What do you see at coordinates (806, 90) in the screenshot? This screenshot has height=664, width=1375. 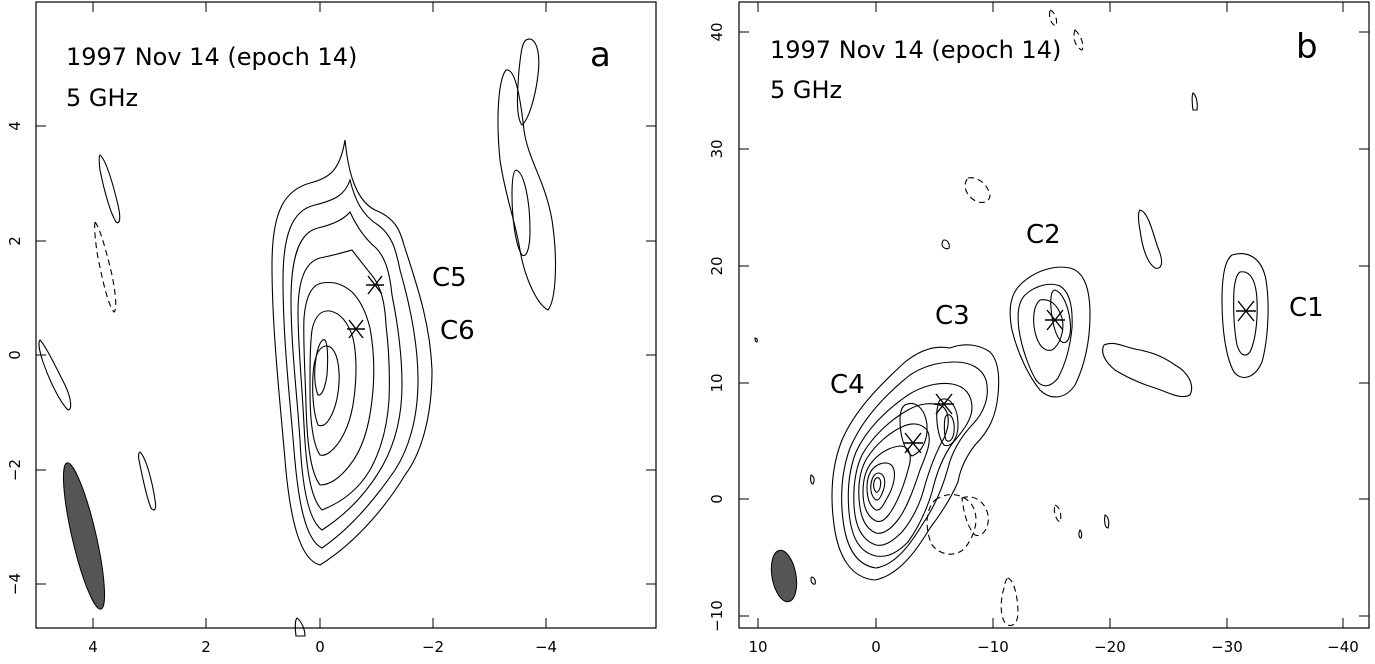 I see `panel-b-freq-label: 5 GHz` at bounding box center [806, 90].